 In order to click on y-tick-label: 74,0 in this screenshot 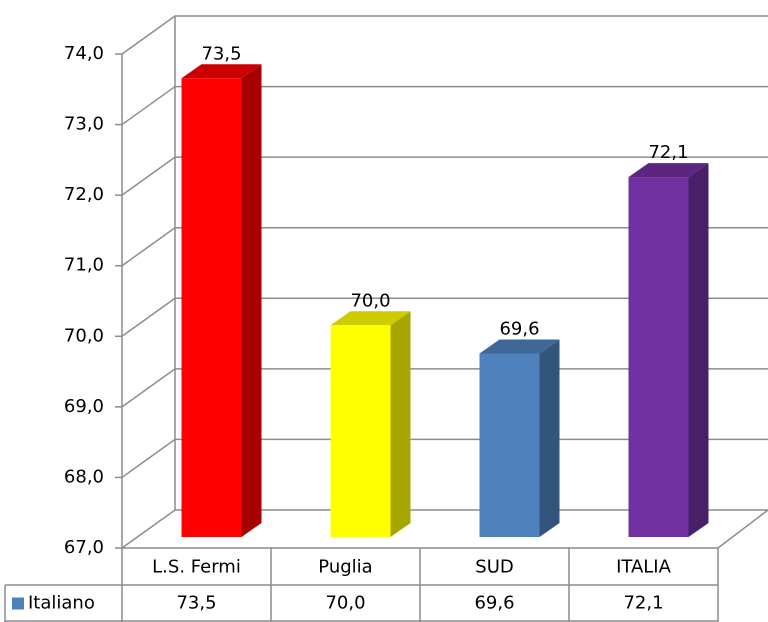, I will do `click(84, 53)`.